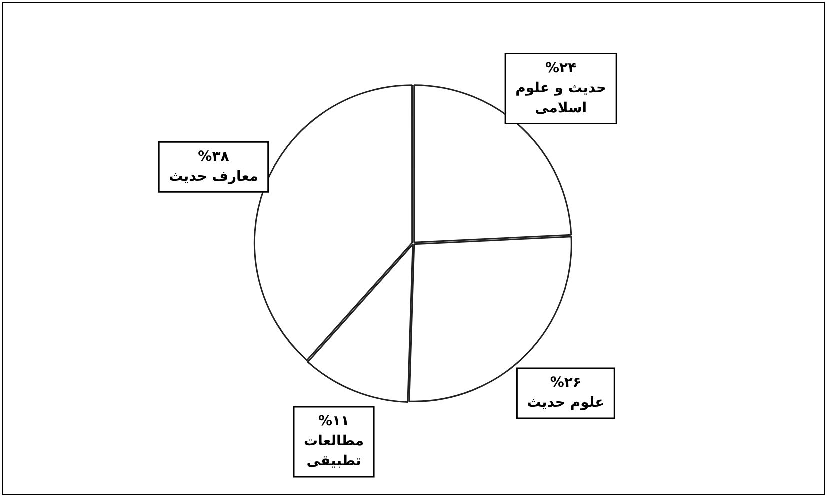 The height and width of the screenshot is (497, 827). Describe the element at coordinates (561, 98) in the screenshot. I see `slice-label: حدیث و علوم اسلامی` at that location.